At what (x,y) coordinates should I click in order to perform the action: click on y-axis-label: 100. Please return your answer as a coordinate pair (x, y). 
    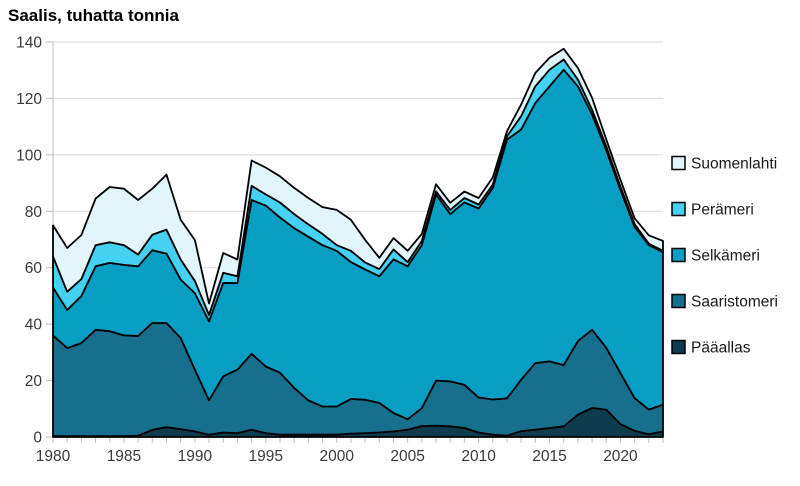
    Looking at the image, I should click on (29, 155).